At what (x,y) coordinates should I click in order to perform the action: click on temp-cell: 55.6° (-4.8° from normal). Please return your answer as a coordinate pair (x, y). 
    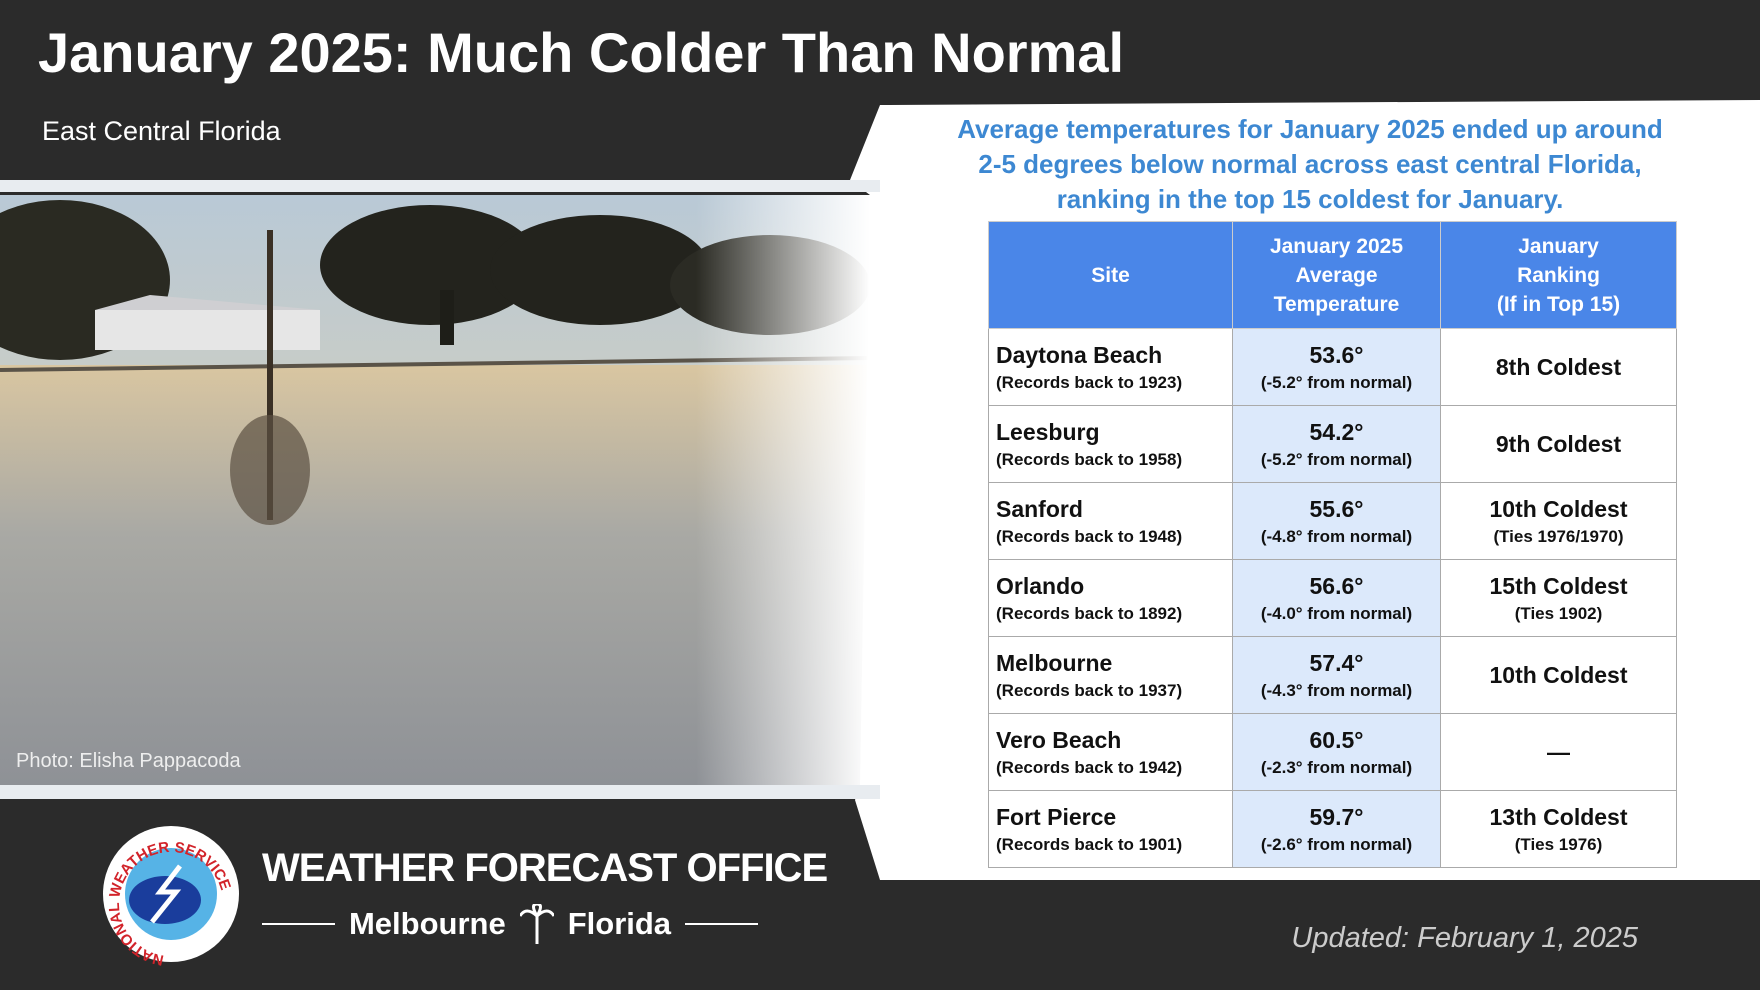
    Looking at the image, I should click on (1336, 521).